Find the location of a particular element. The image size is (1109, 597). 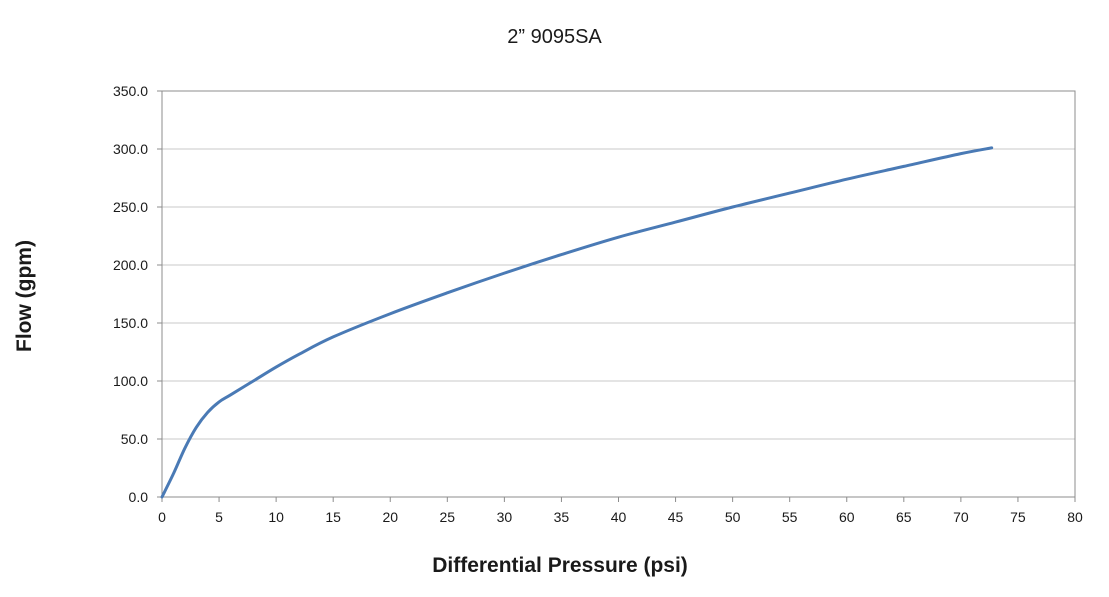

y-tick-label: 0.0 is located at coordinates (139, 497).